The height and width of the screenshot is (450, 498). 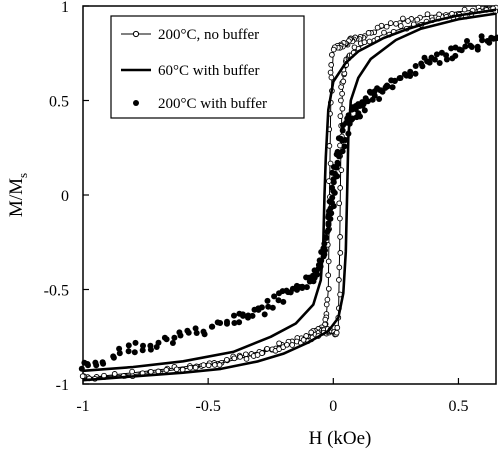 What do you see at coordinates (16, 197) in the screenshot?
I see `y-axis-label-main: M/M` at bounding box center [16, 197].